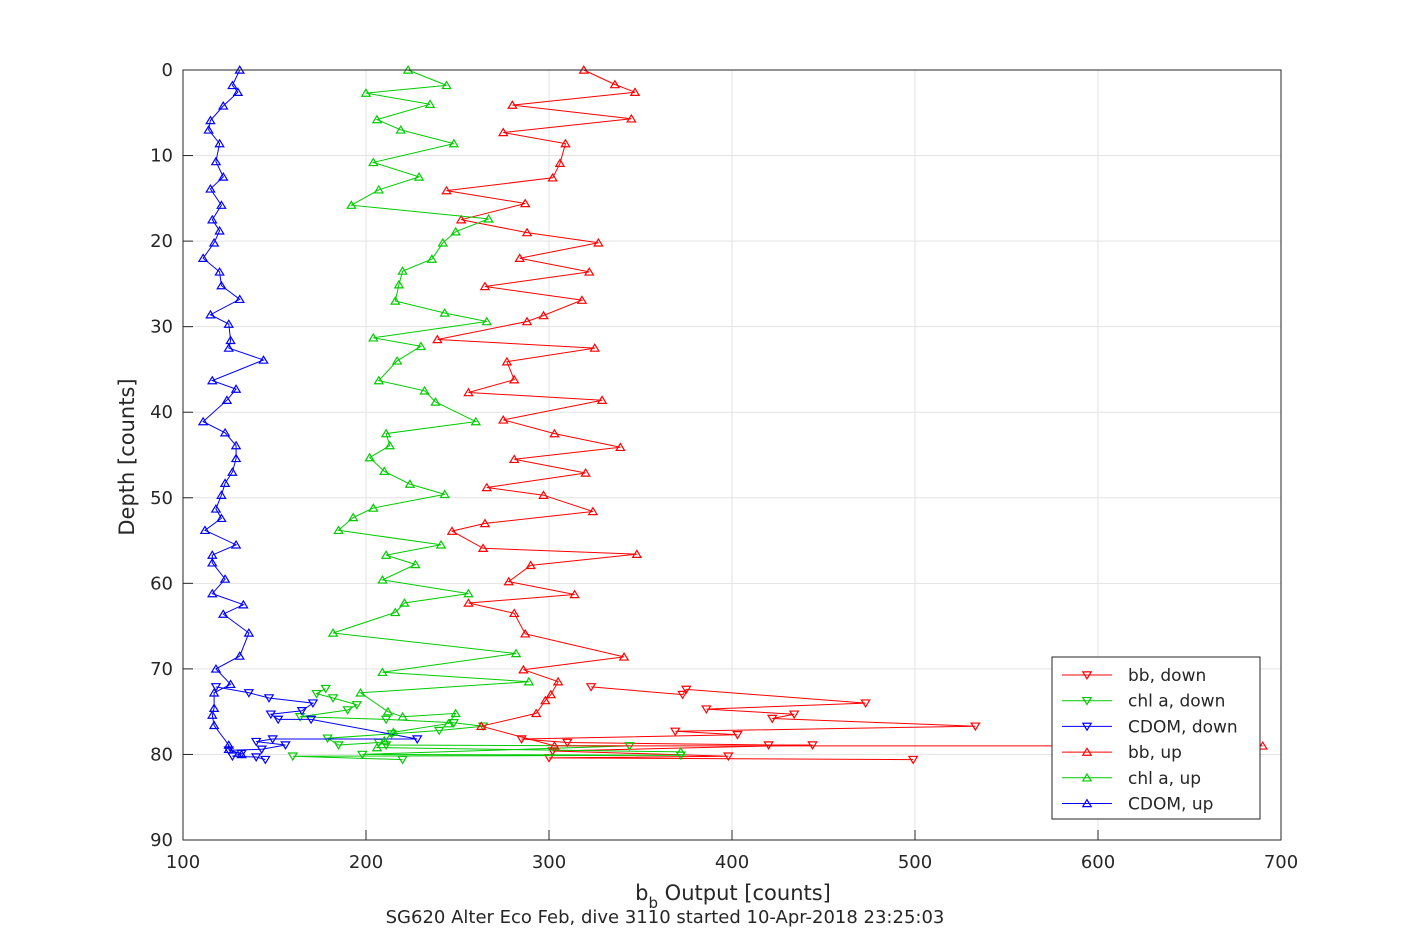  I want to click on x-tick-label: 300, so click(549, 862).